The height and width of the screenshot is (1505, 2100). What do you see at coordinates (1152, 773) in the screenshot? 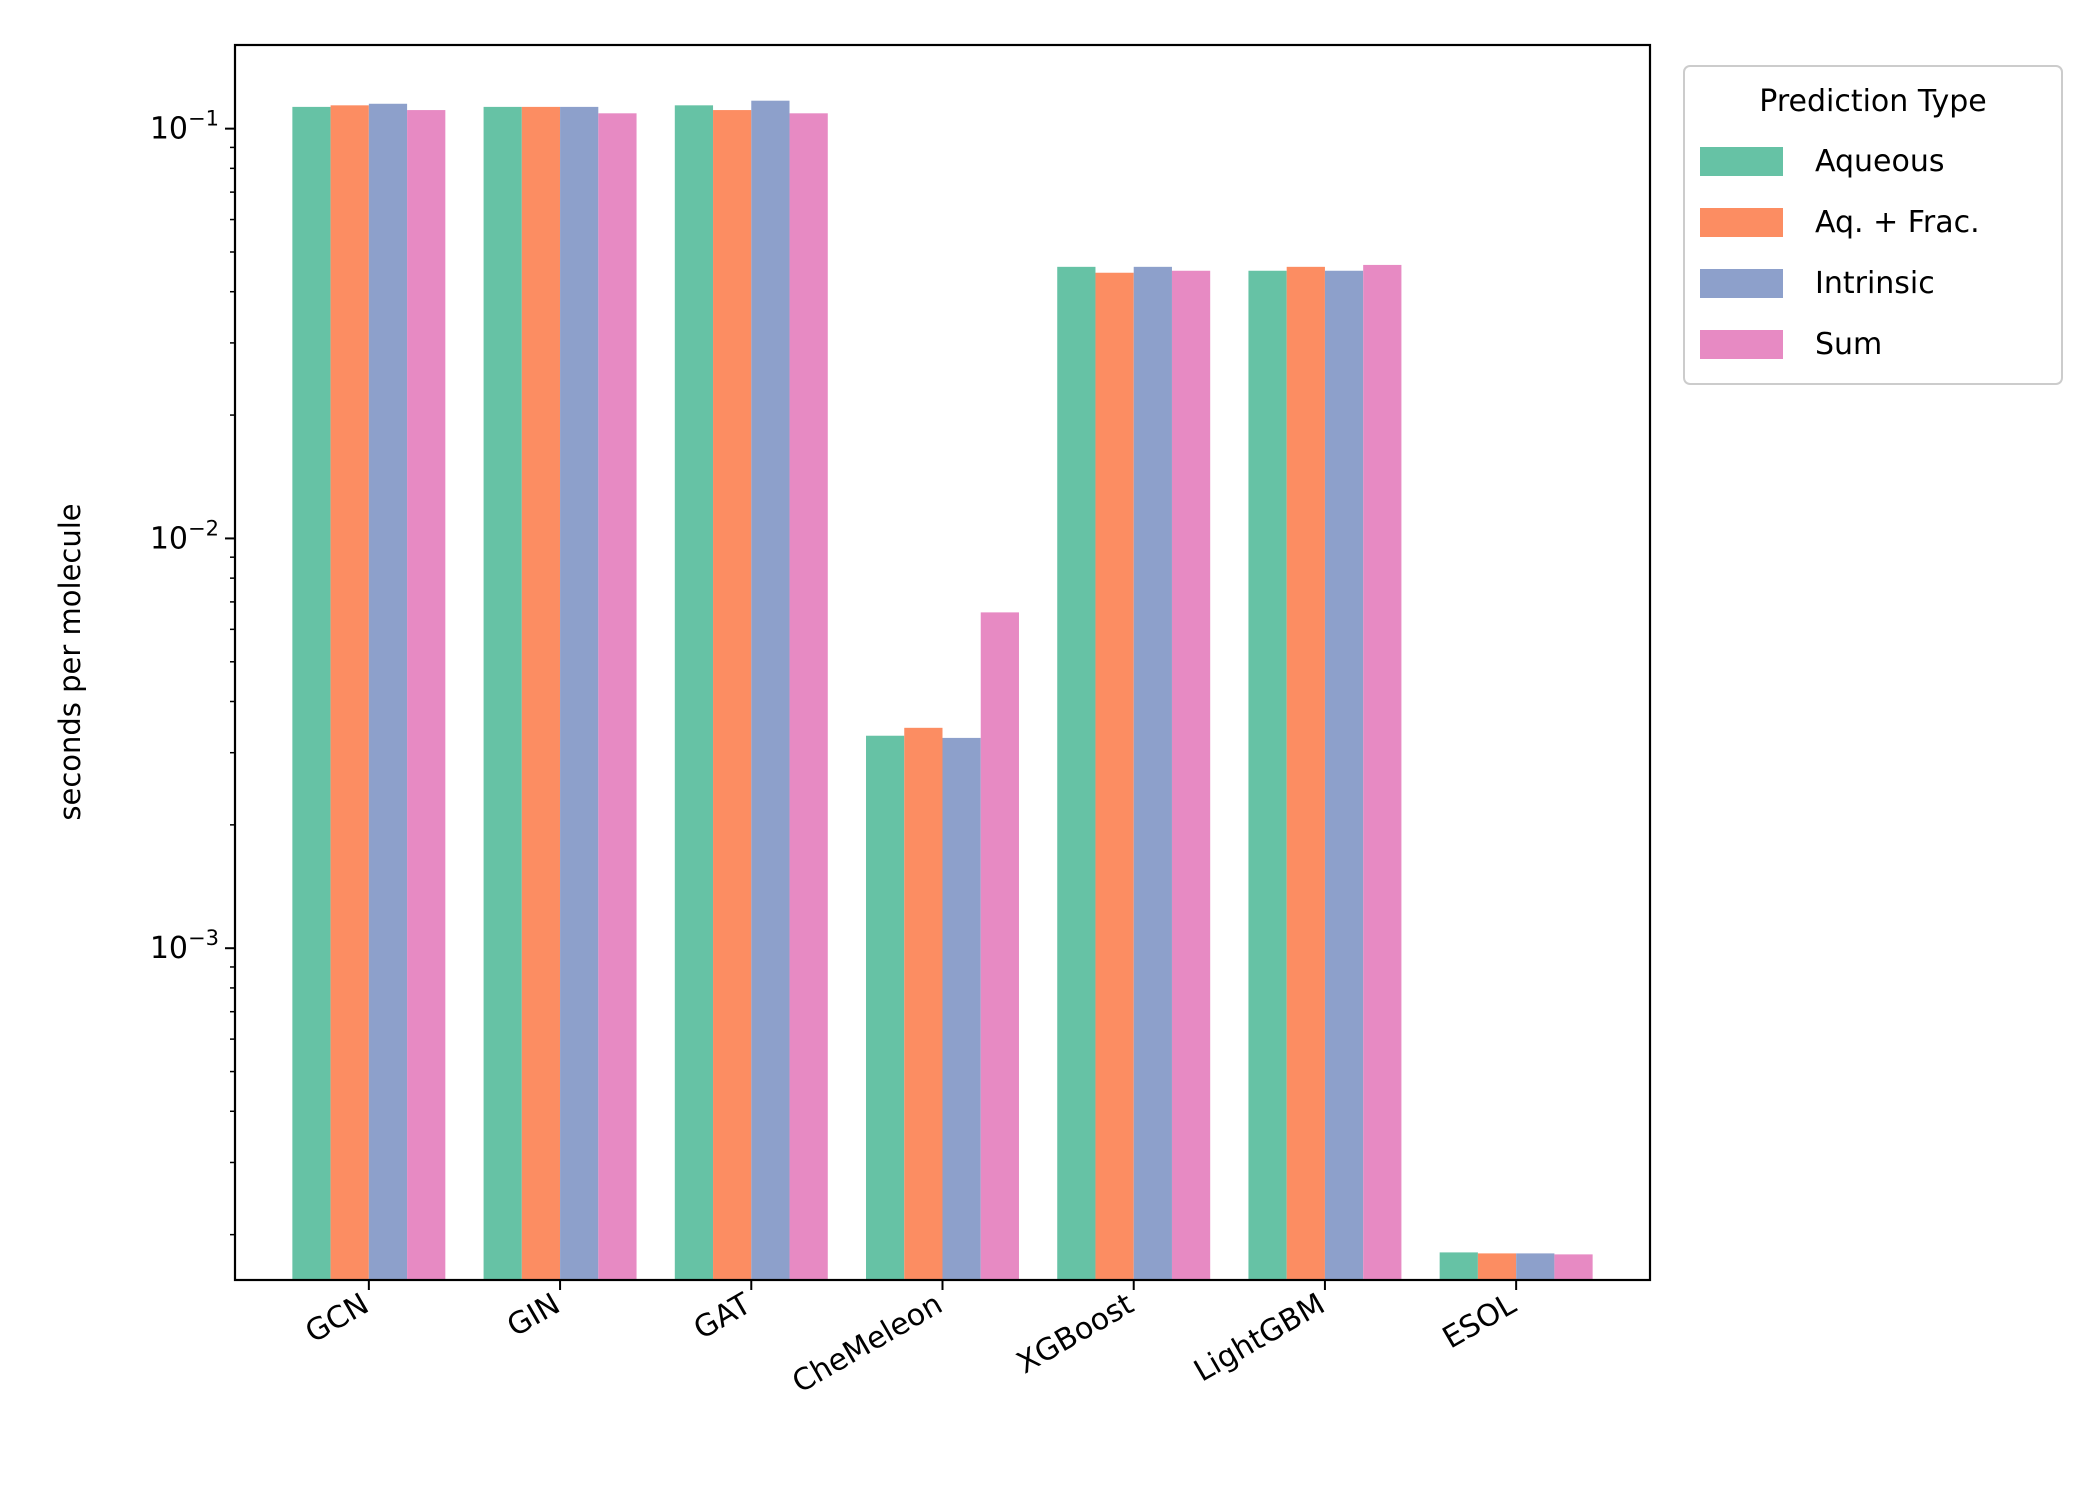
I see `bar-xgboost-intrinsic` at bounding box center [1152, 773].